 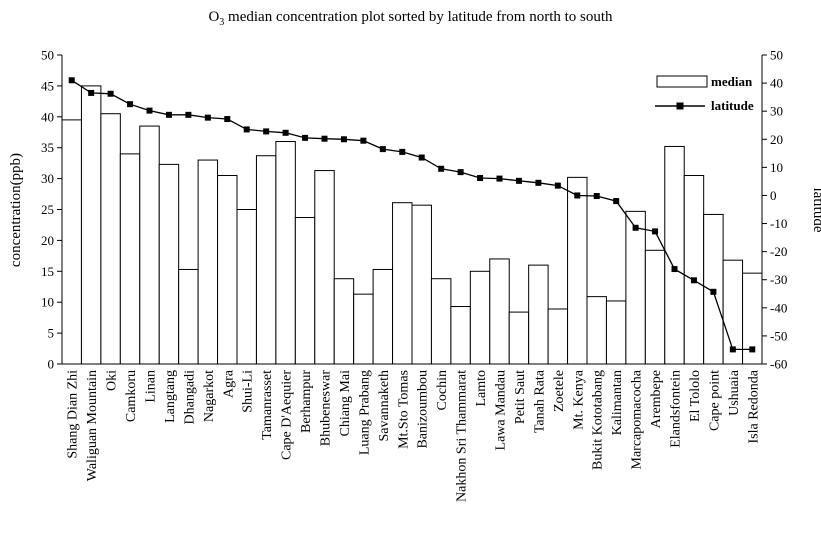 I want to click on y2-tick-label: -20, so click(x=778, y=251).